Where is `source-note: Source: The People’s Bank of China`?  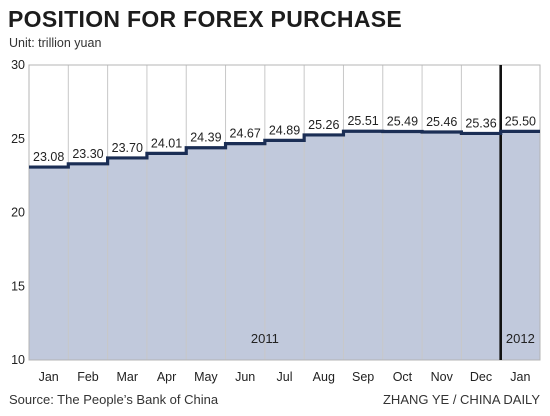
source-note: Source: The People’s Bank of China is located at coordinates (114, 399).